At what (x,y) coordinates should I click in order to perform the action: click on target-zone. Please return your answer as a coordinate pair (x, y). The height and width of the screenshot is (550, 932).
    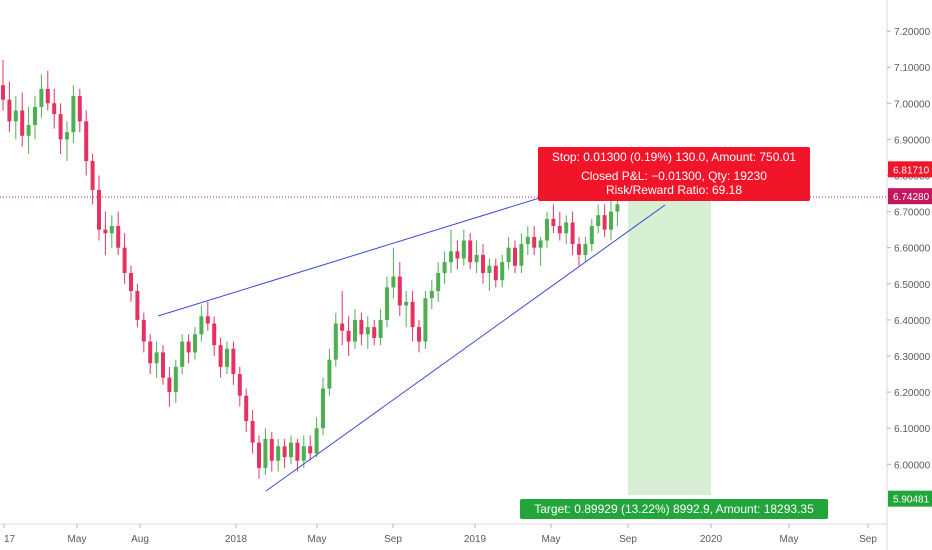
    Looking at the image, I should click on (669, 348).